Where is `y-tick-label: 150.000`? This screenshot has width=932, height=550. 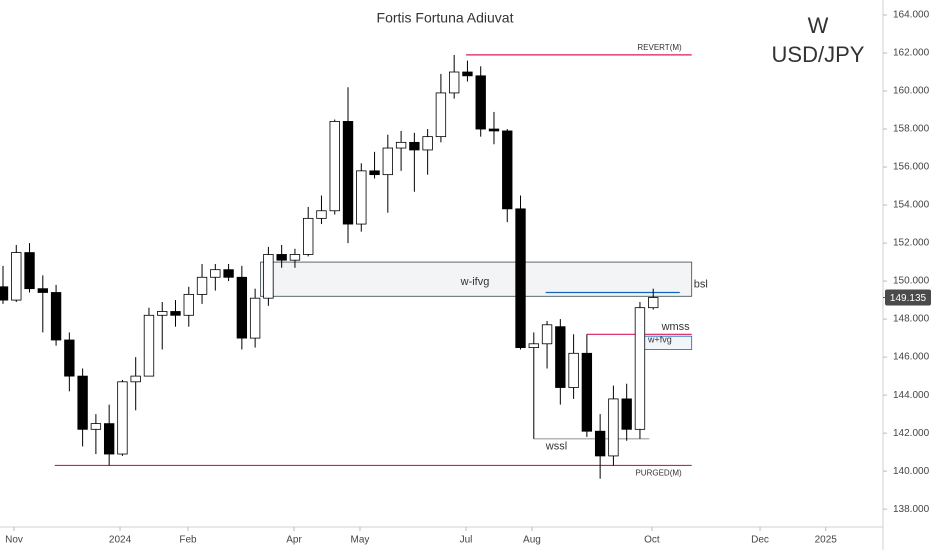 y-tick-label: 150.000 is located at coordinates (911, 281).